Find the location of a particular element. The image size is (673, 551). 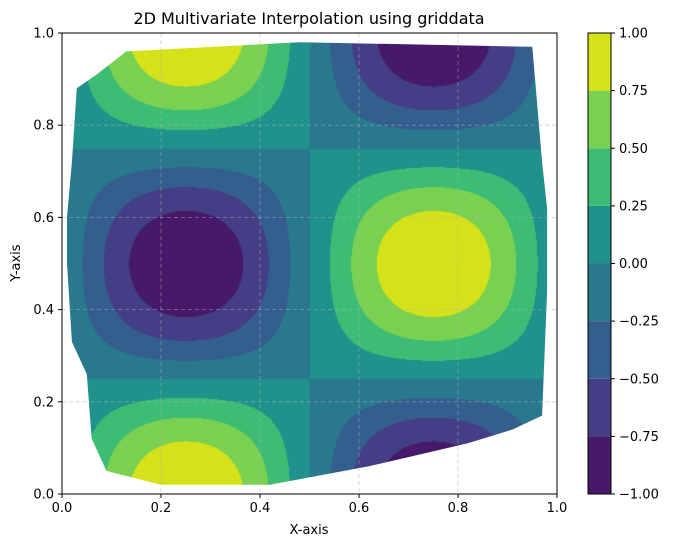

colorbar-tick-label: 0.00 is located at coordinates (633, 264).